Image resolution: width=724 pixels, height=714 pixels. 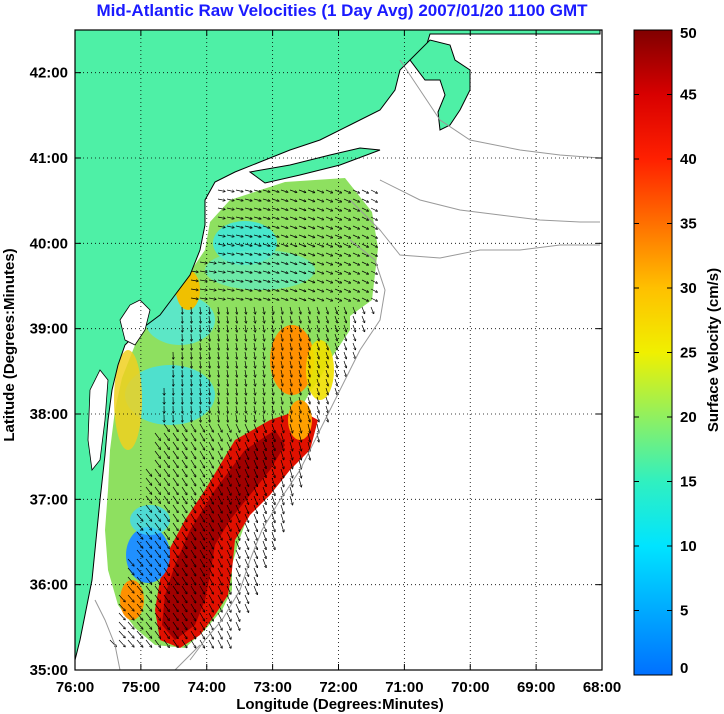 What do you see at coordinates (665, 351) in the screenshot?
I see `colorbar-ticks: 0 5 10 15 20 25 30 35 40 45 50` at bounding box center [665, 351].